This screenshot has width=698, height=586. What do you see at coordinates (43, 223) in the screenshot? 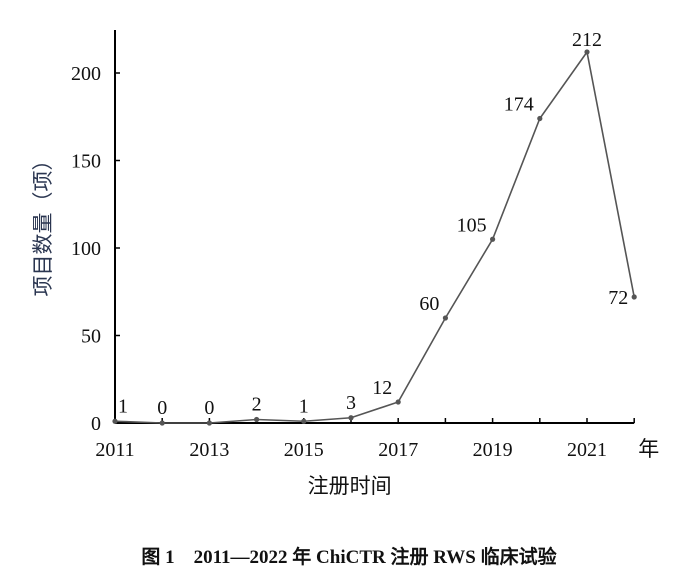
I see `y-axis-title: 项目数量（项）` at bounding box center [43, 223].